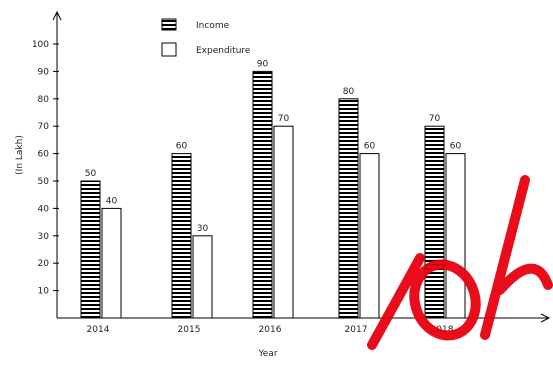 The height and width of the screenshot is (368, 553). What do you see at coordinates (370, 147) in the screenshot?
I see `data-label-expenditure-2017: 60` at bounding box center [370, 147].